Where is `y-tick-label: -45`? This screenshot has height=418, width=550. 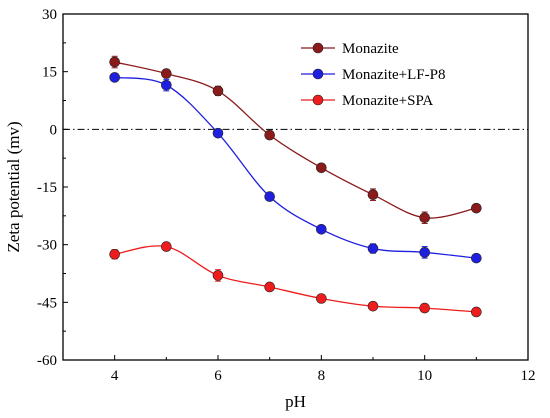
y-tick-label: -45 is located at coordinates (47, 303).